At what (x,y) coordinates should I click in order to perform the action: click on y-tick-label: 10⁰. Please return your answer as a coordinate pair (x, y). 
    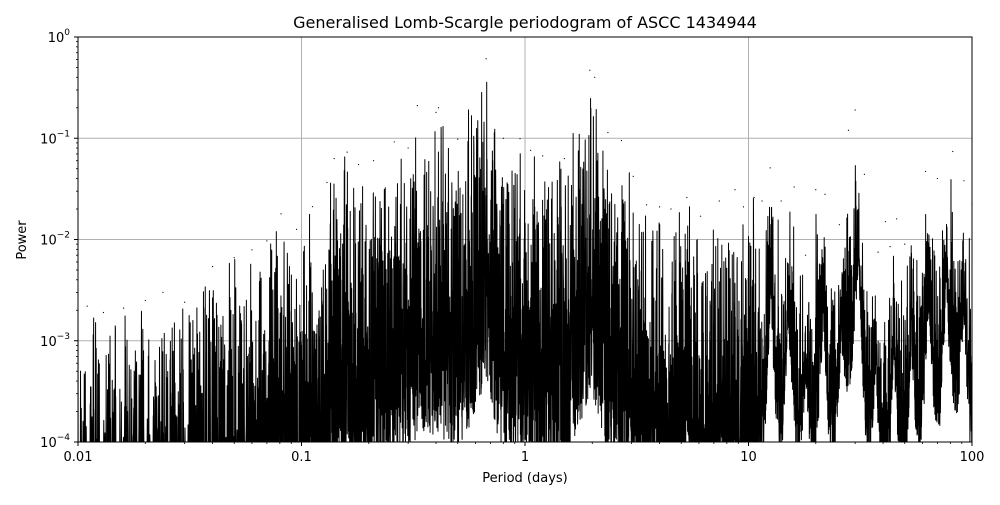
    Looking at the image, I should click on (59, 37).